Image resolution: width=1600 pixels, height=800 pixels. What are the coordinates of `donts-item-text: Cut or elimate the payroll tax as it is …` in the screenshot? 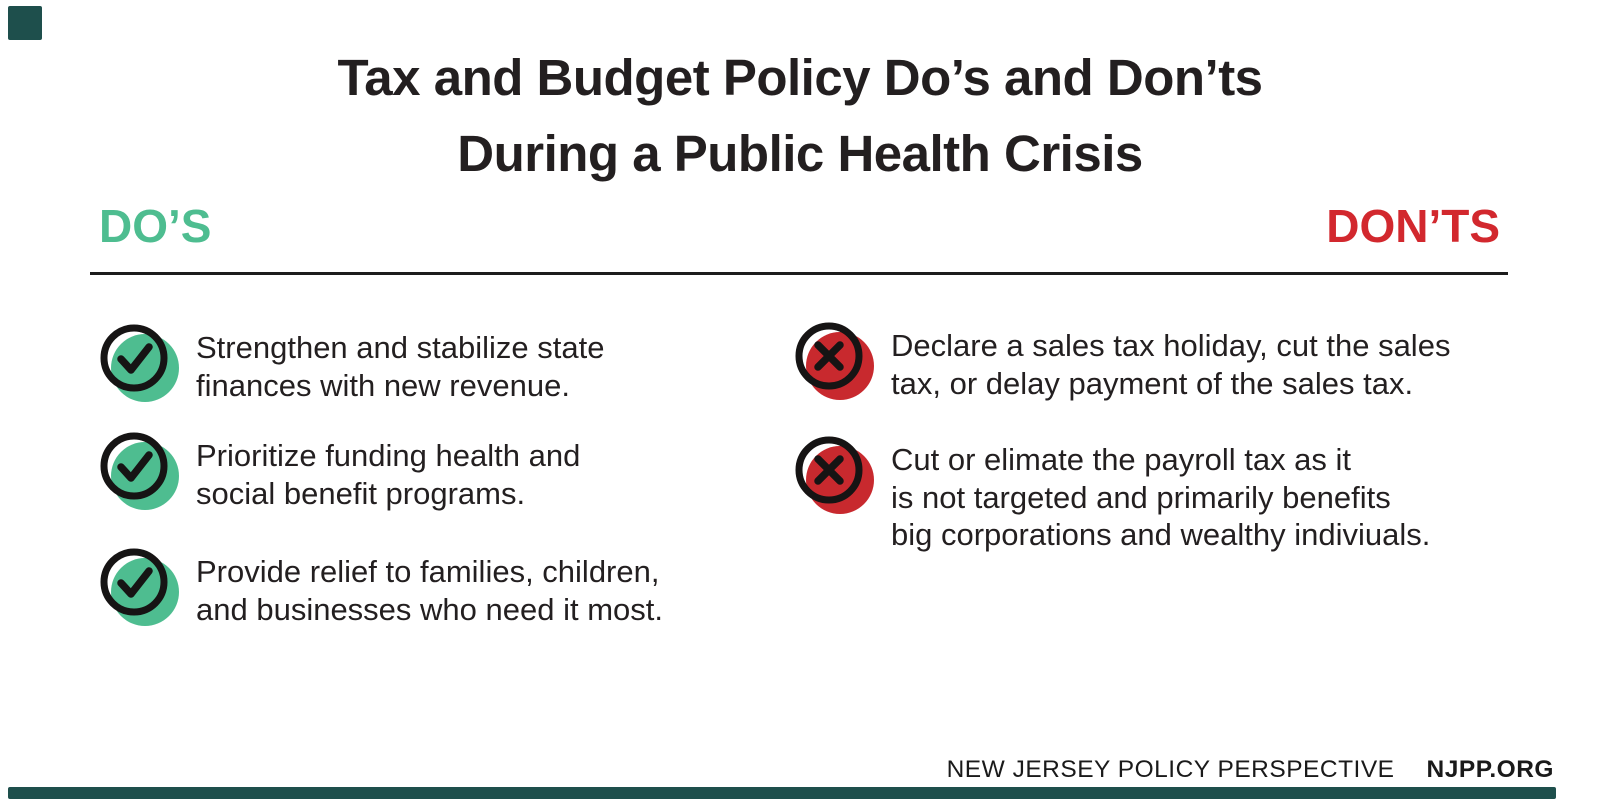 It's located at (1161, 497).